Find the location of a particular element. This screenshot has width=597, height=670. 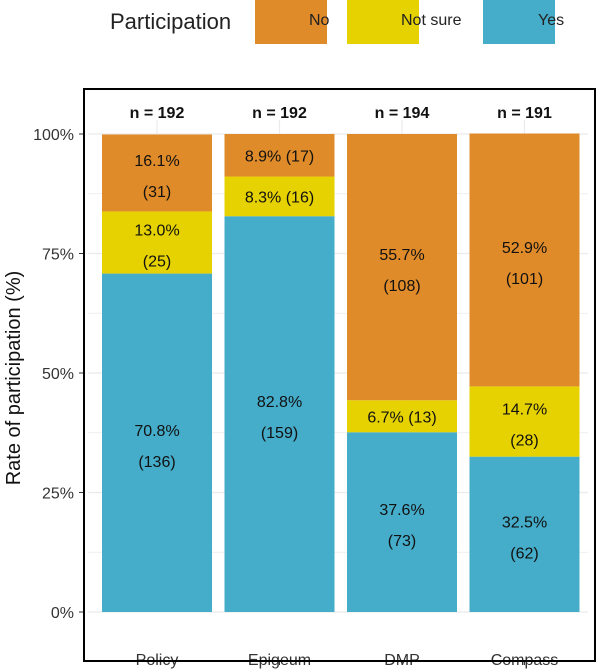

bar-no-epigeum is located at coordinates (279, 155).